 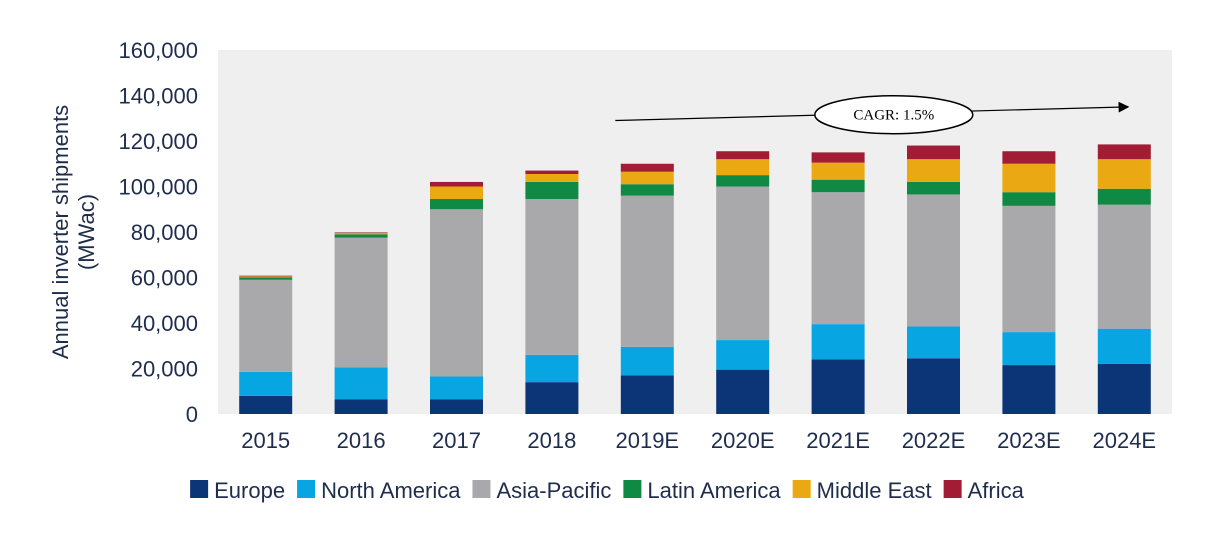 I want to click on bar-asia-pacific-2017, so click(x=456, y=293).